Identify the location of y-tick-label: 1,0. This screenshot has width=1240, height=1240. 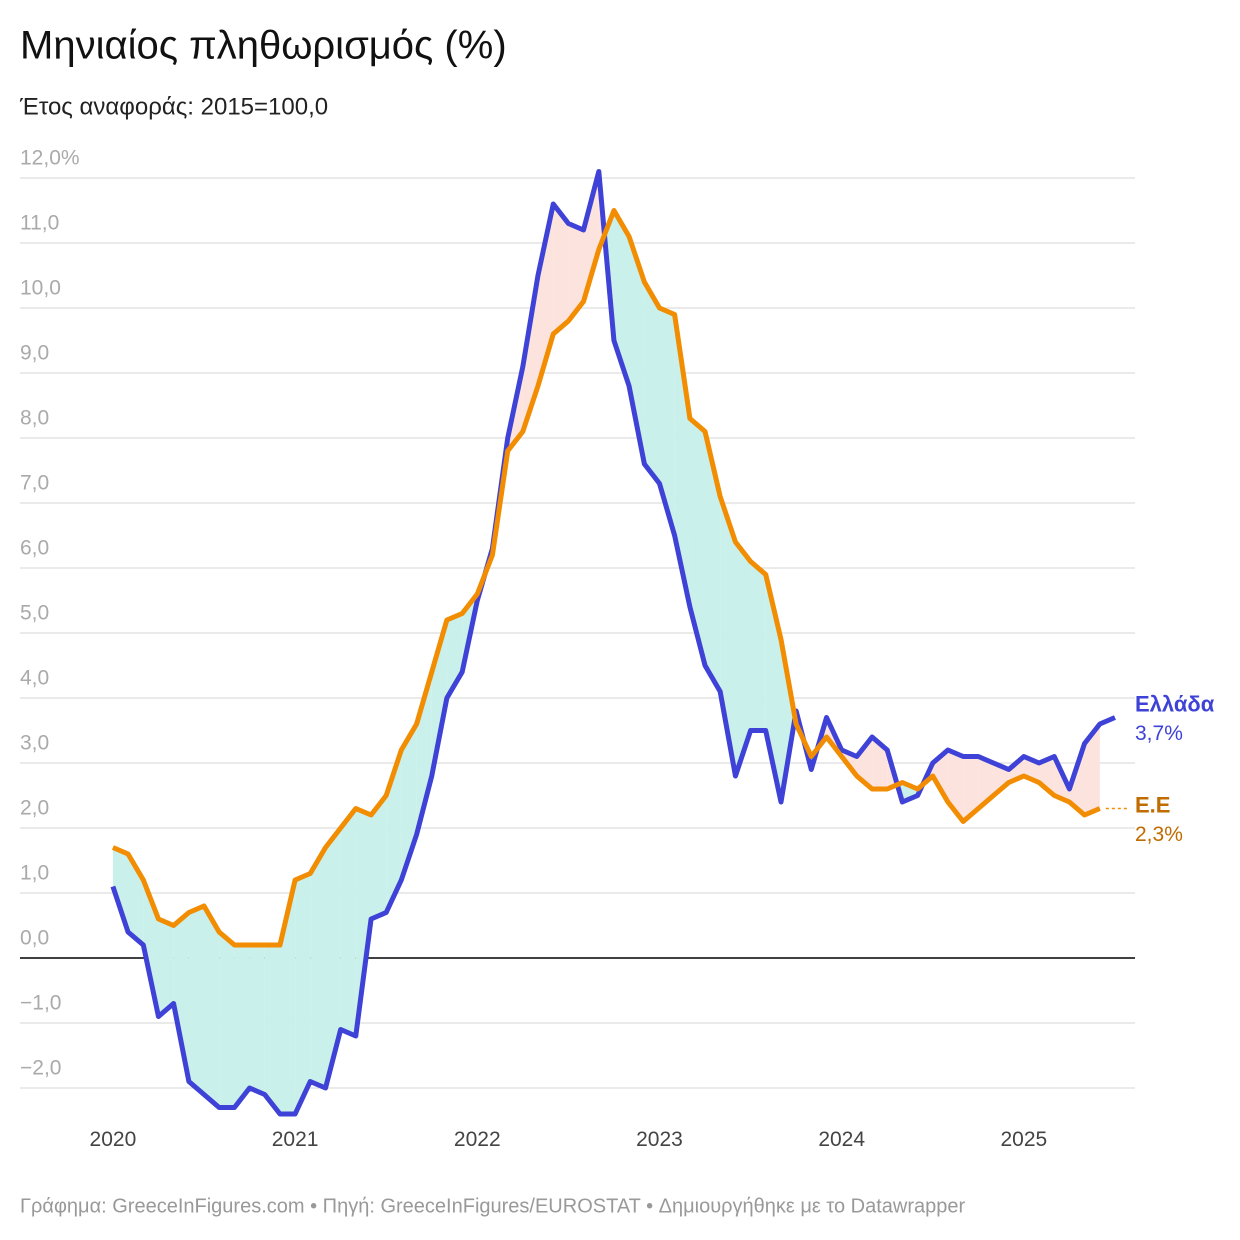
(34, 873).